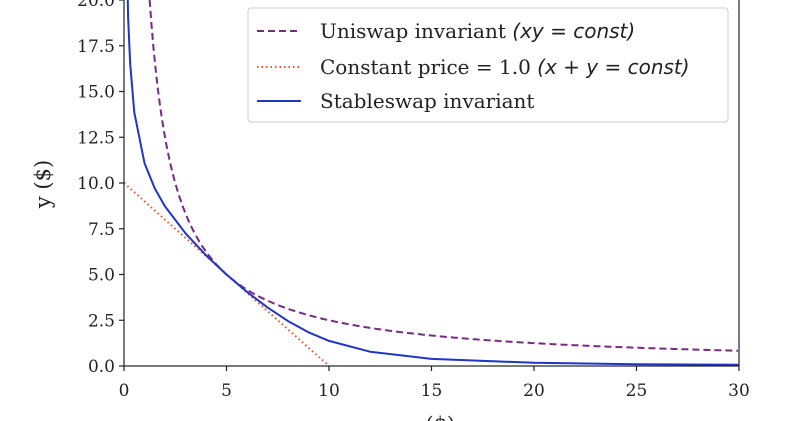 The width and height of the screenshot is (799, 421). I want to click on legend-label-constant-price: Constant price = 1.0 (x + y = const), so click(505, 67).